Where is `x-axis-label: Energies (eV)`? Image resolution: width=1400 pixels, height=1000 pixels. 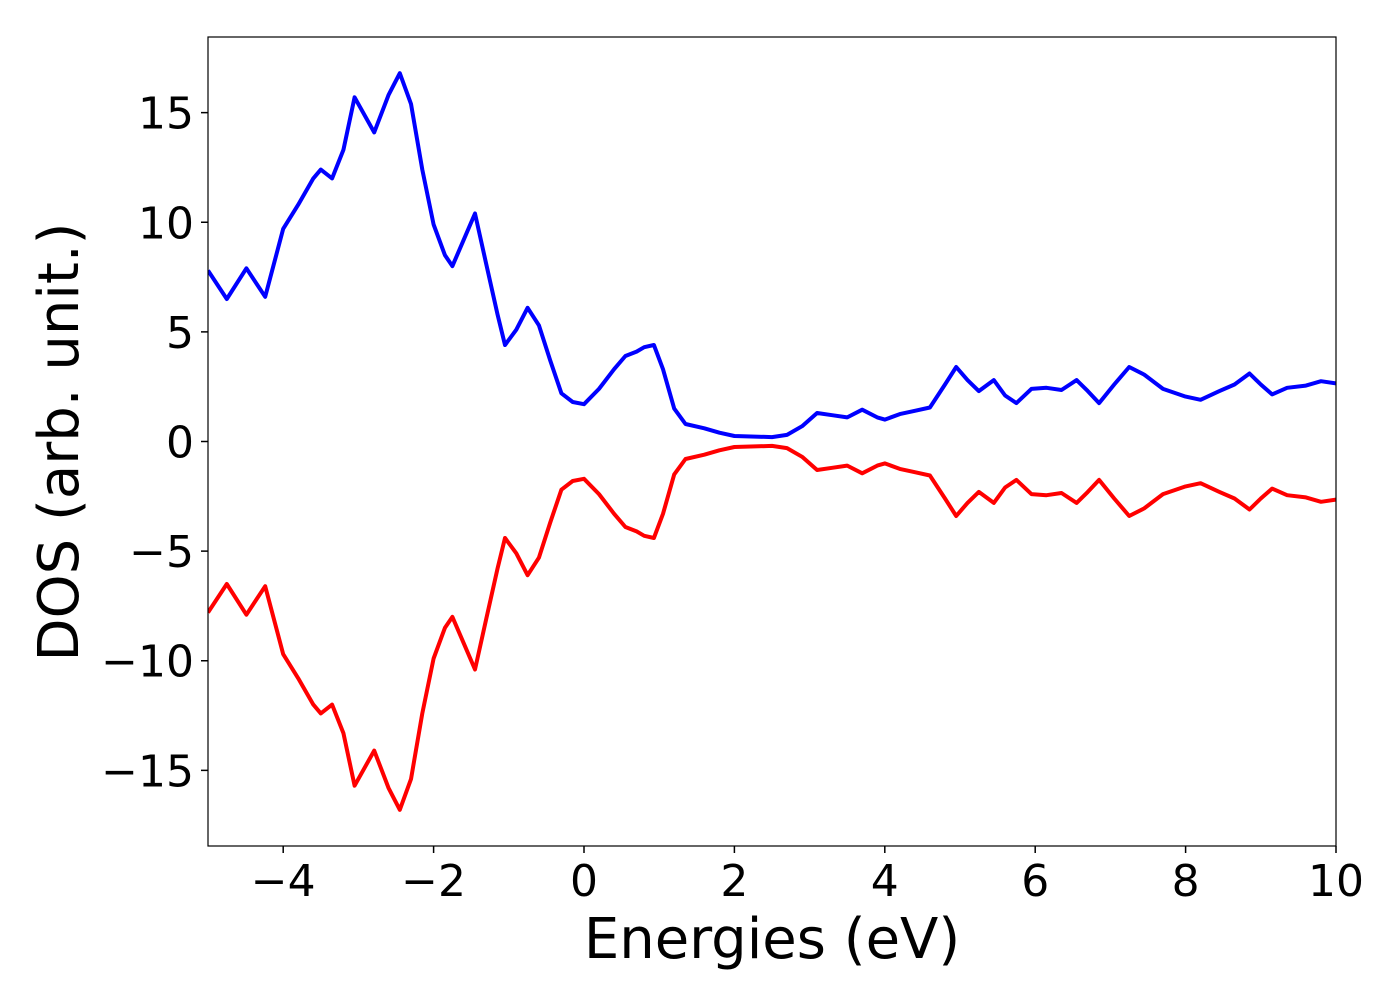 x-axis-label: Energies (eV) is located at coordinates (772, 939).